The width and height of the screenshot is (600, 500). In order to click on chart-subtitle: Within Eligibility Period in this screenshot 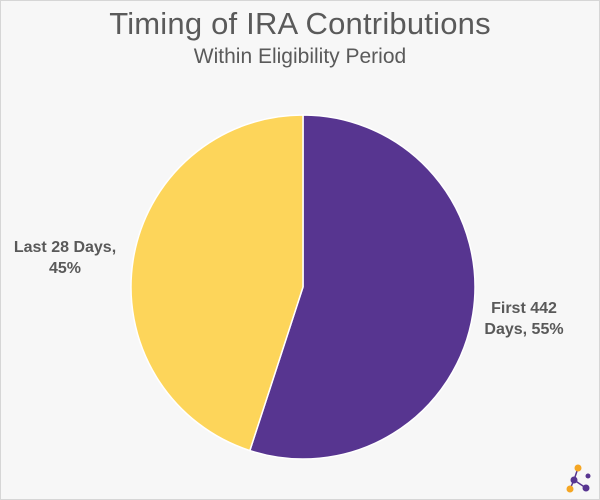, I will do `click(300, 56)`.